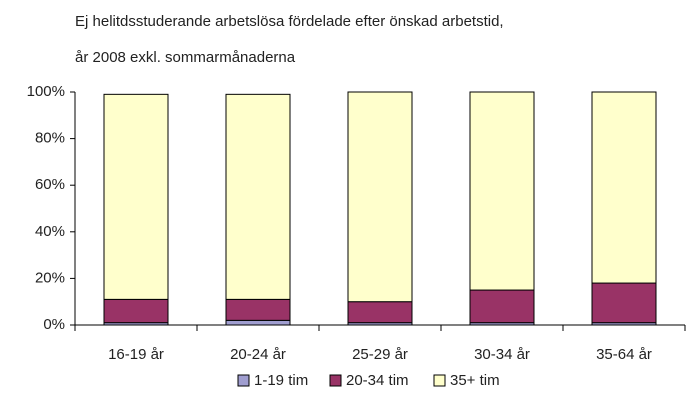  I want to click on legend-label: 1-19 tim, so click(281, 380).